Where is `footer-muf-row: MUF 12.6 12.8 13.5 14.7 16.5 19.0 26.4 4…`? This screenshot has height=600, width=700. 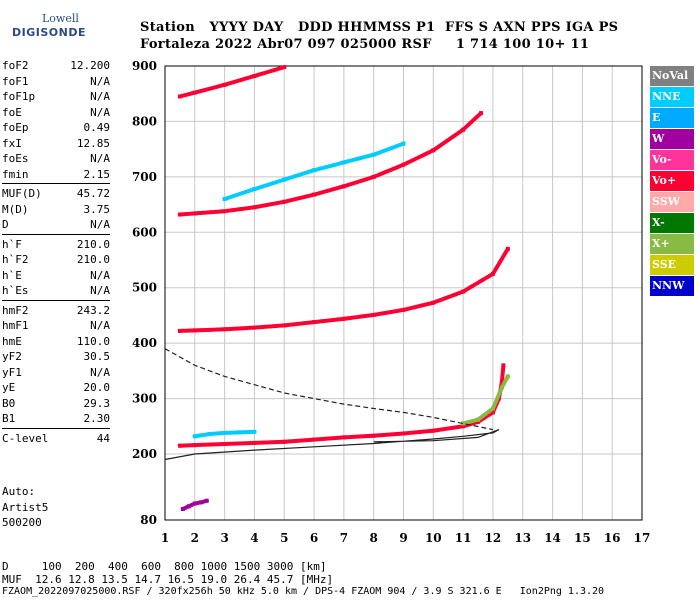
footer-muf-row: MUF 12.6 12.8 13.5 14.7 16.5 19.0 26.4 4… is located at coordinates (168, 579).